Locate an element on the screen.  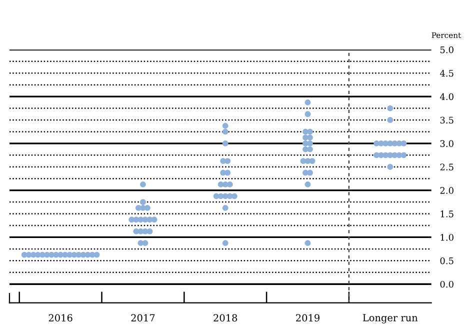
y-tick-label: 4.5 is located at coordinates (447, 73).